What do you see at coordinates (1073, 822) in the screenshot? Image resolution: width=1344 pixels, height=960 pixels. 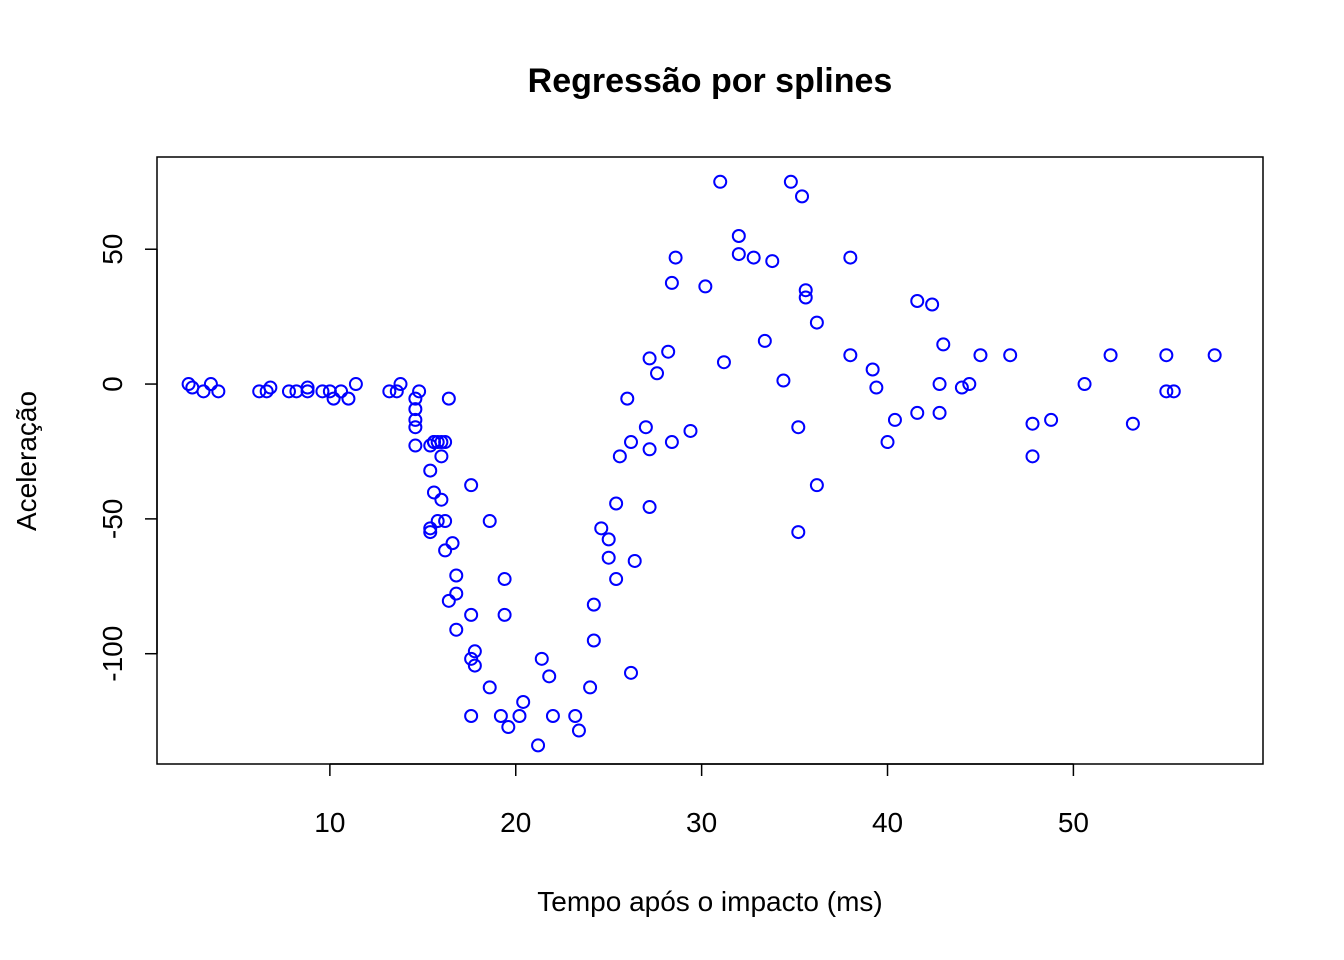 I see `x-tick-label: 50` at bounding box center [1073, 822].